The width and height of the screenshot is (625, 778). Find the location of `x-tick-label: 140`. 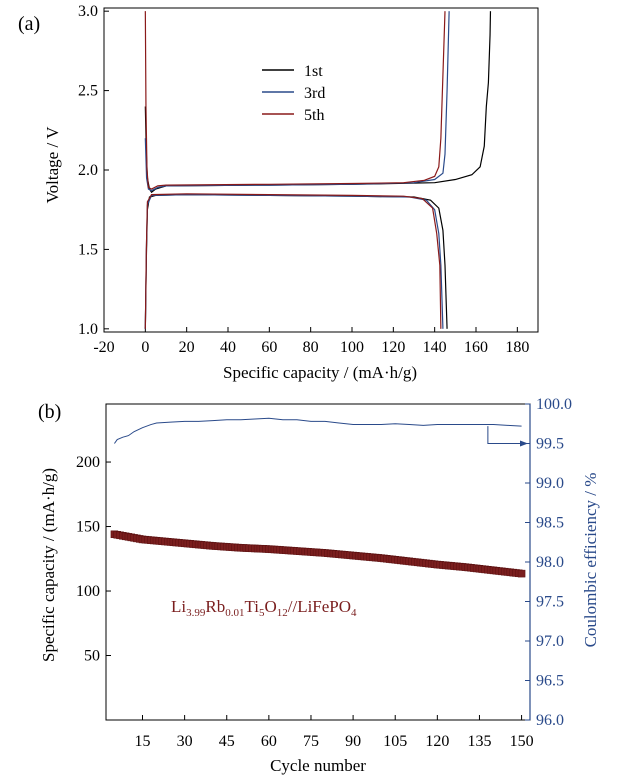

x-tick-label: 140 is located at coordinates (435, 347).